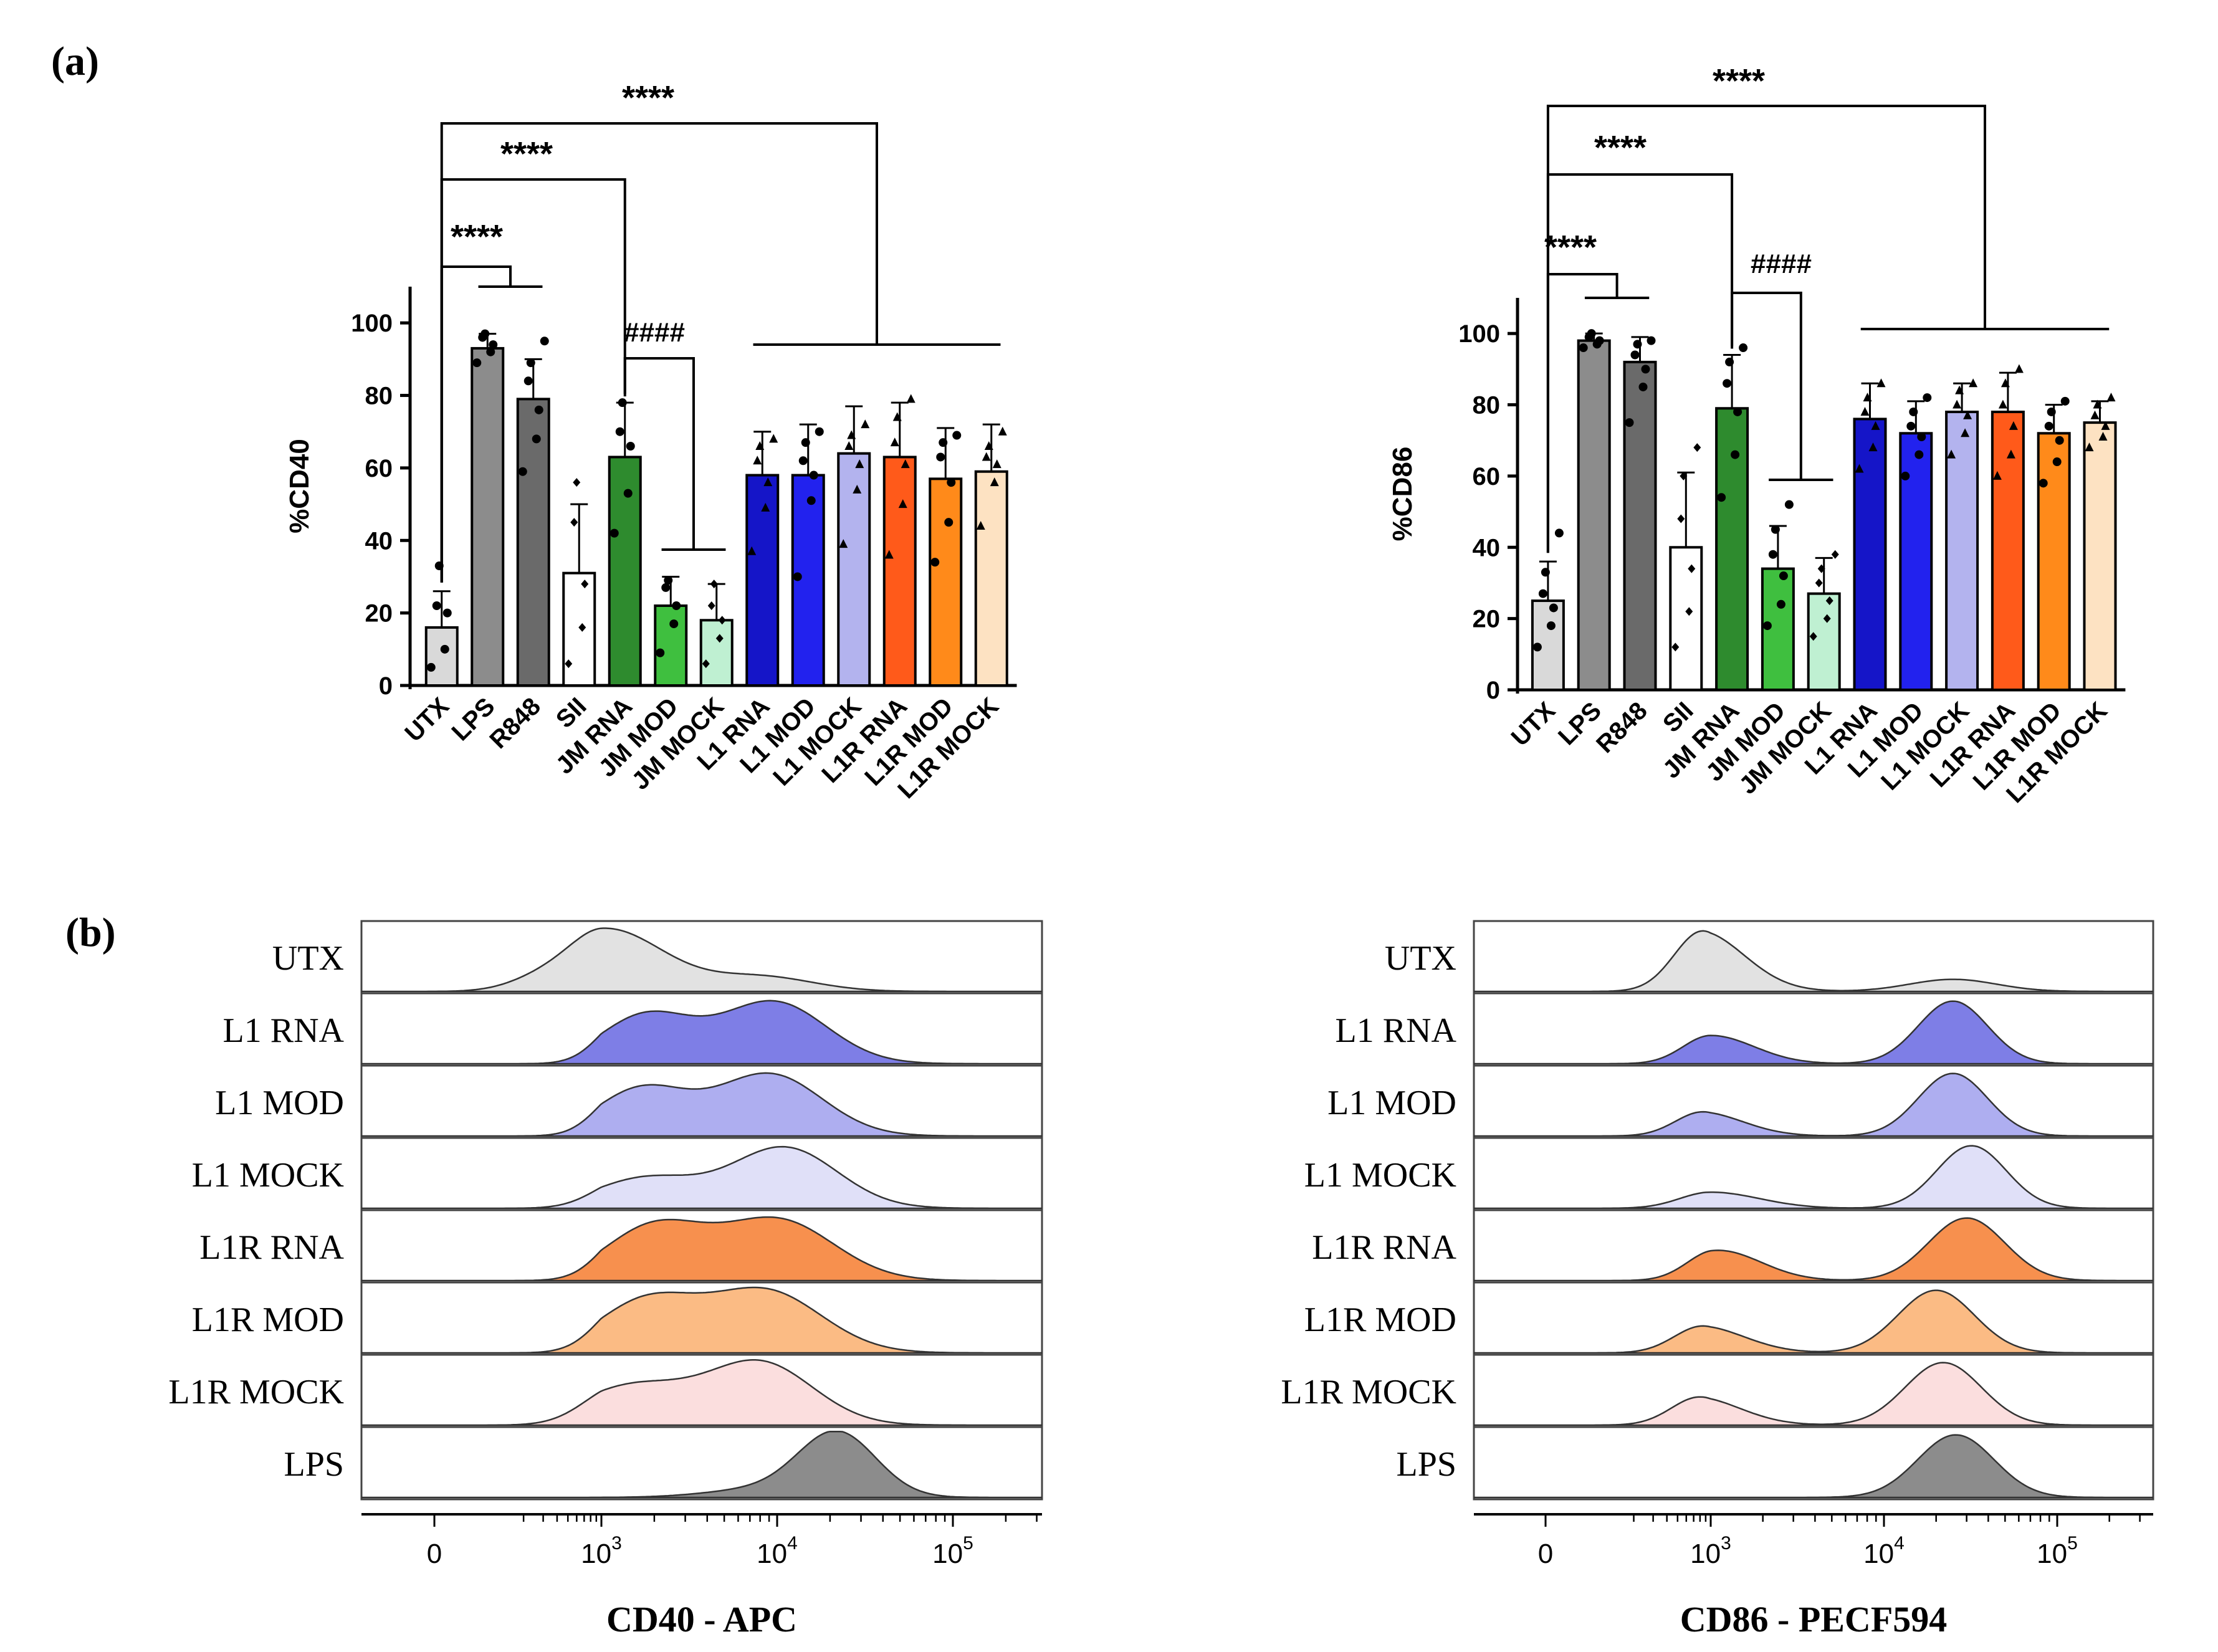  Describe the element at coordinates (256, 1392) in the screenshot. I see `track-label: L1R MOCK` at that location.